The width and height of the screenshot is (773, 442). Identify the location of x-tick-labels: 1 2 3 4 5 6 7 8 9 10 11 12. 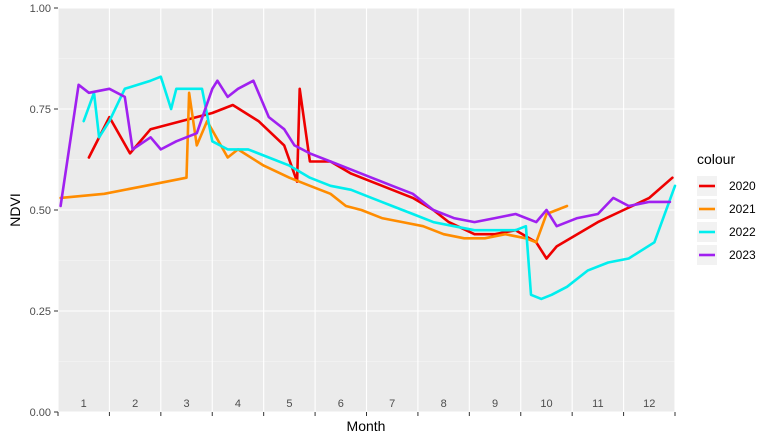
(368, 404).